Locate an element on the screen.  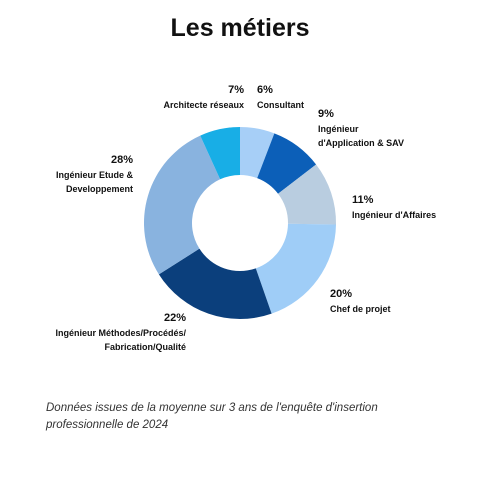
segment-label: 20% Chef de projet is located at coordinates (360, 302).